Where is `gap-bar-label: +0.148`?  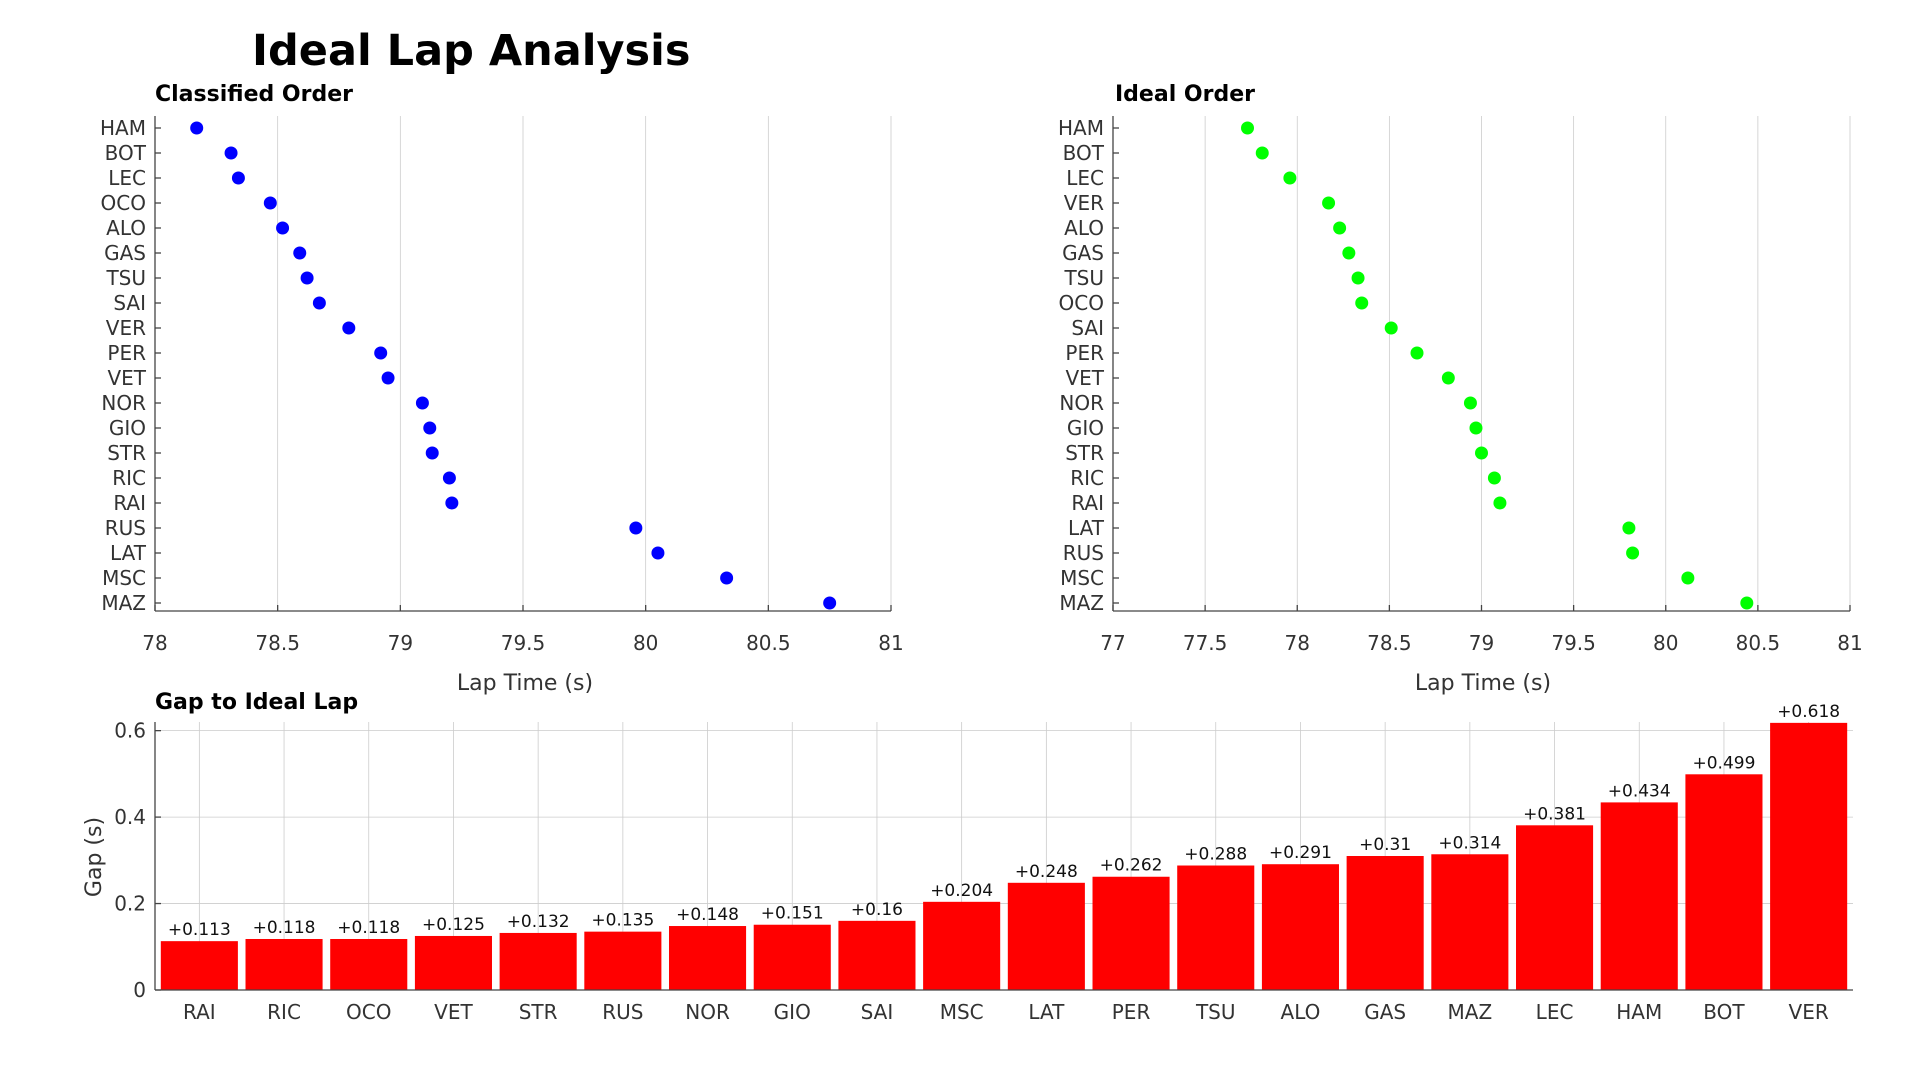 gap-bar-label: +0.148 is located at coordinates (707, 915).